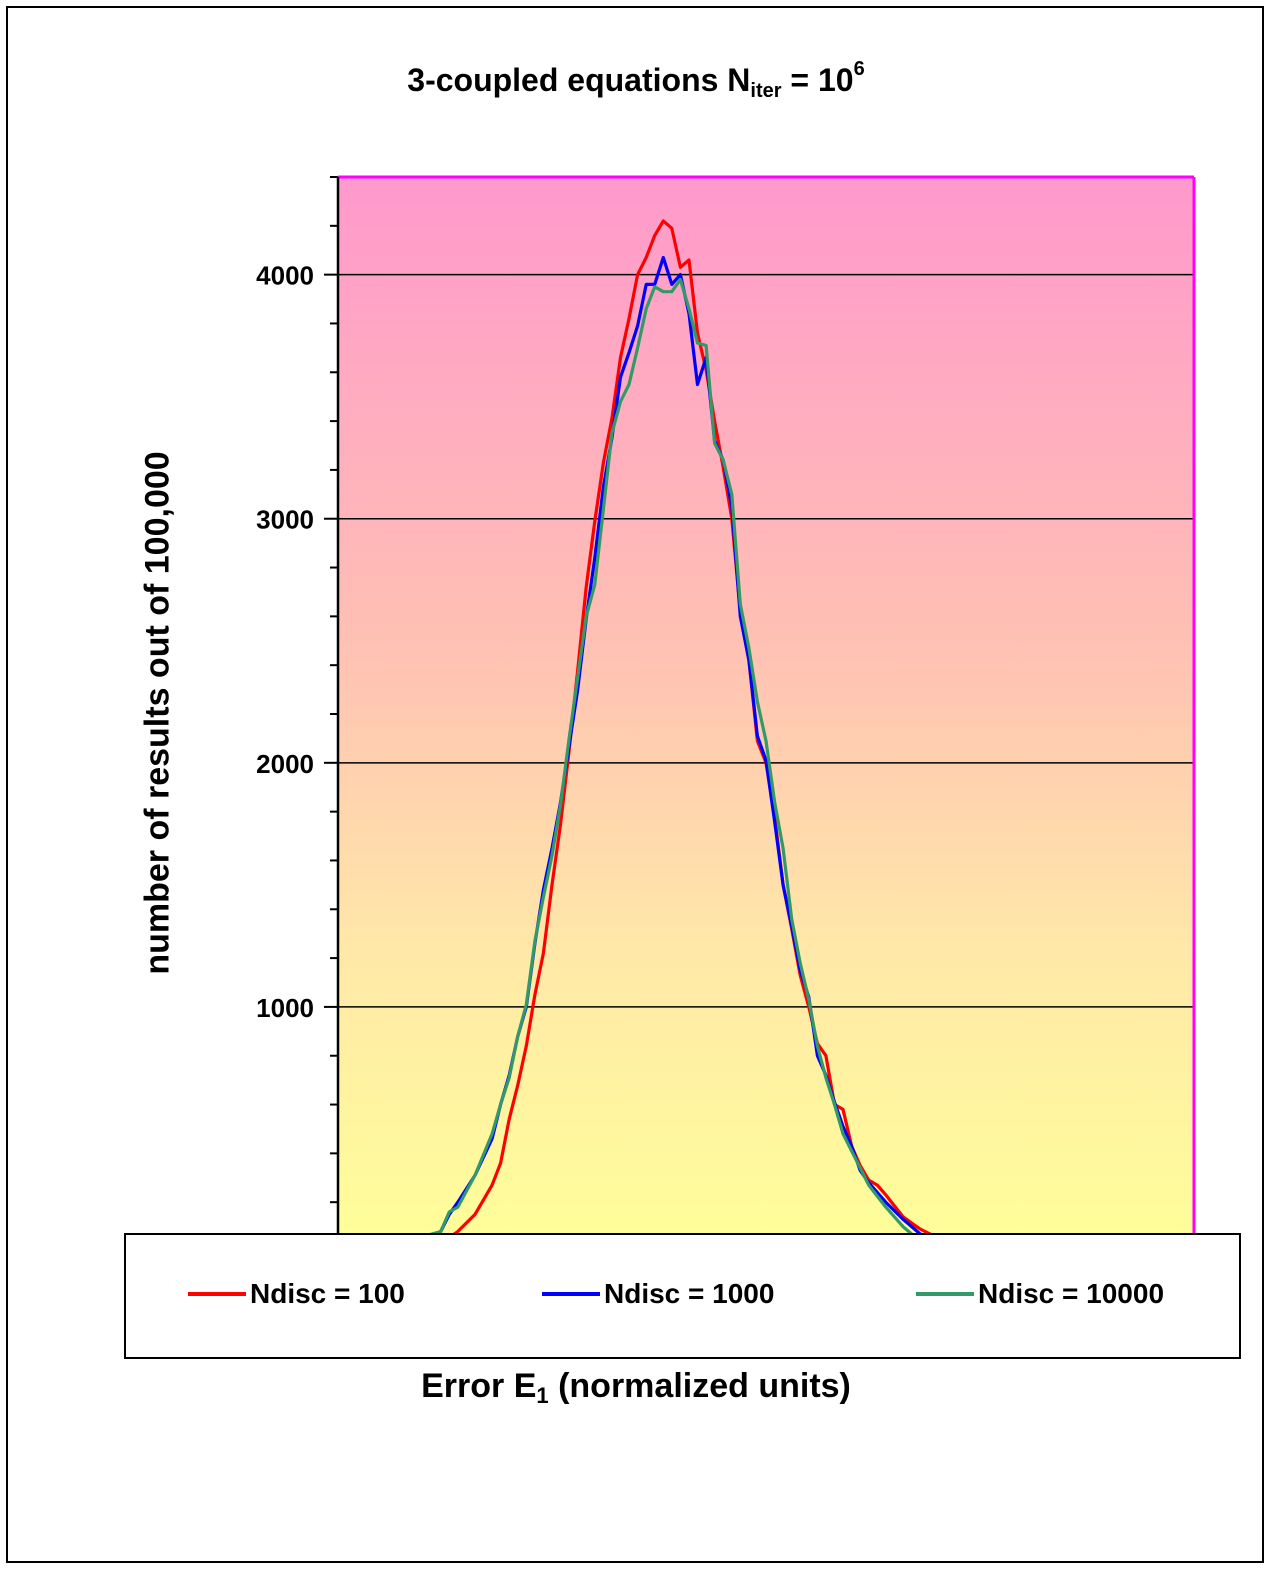 The width and height of the screenshot is (1272, 1571). What do you see at coordinates (1071, 1293) in the screenshot?
I see `legend-label-ndisc-10000: Ndisc = 10000` at bounding box center [1071, 1293].